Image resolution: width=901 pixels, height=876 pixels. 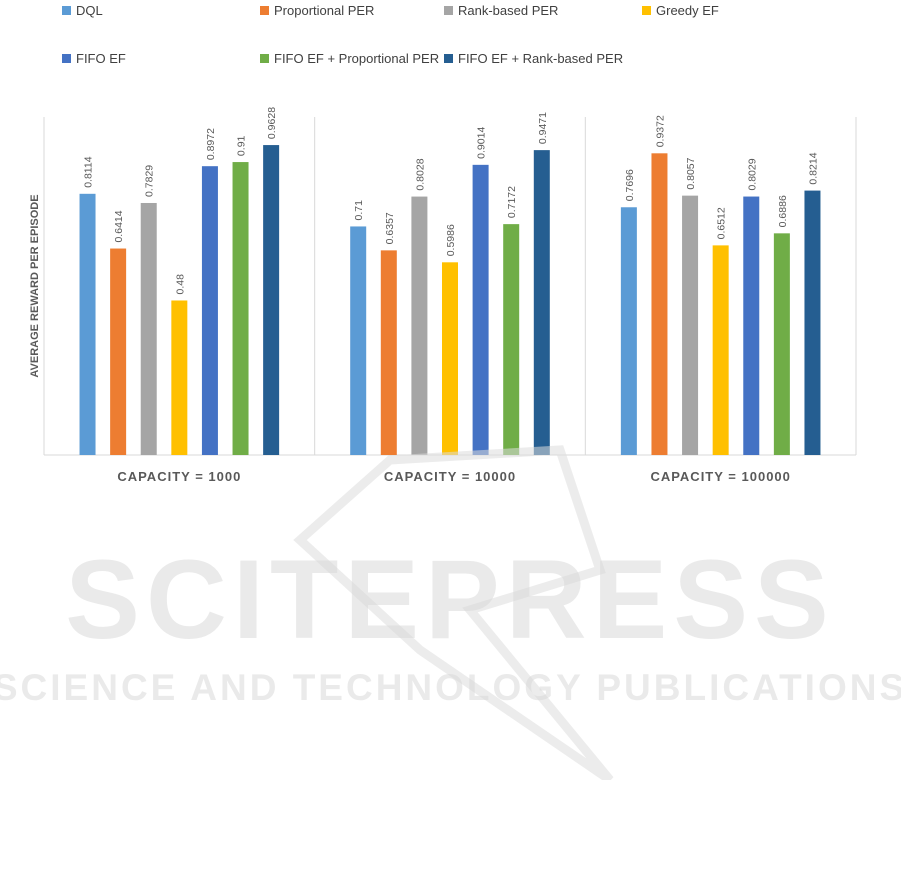 What do you see at coordinates (357, 58) in the screenshot?
I see `legend-label: FIFO EF + Proportional PER` at bounding box center [357, 58].